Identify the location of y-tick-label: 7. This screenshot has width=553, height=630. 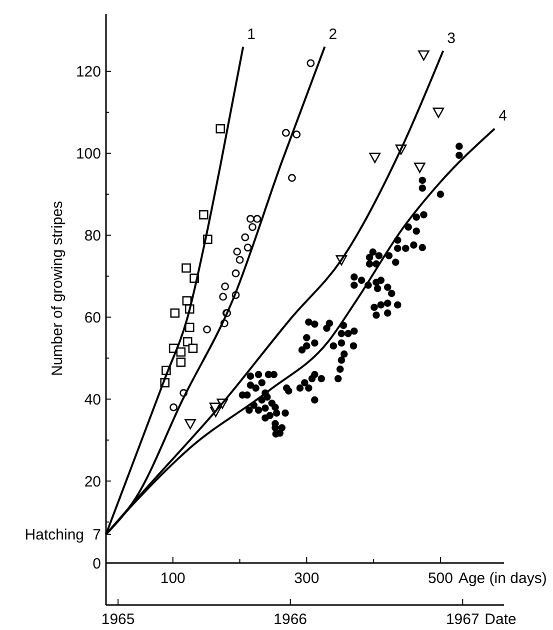
(96, 535).